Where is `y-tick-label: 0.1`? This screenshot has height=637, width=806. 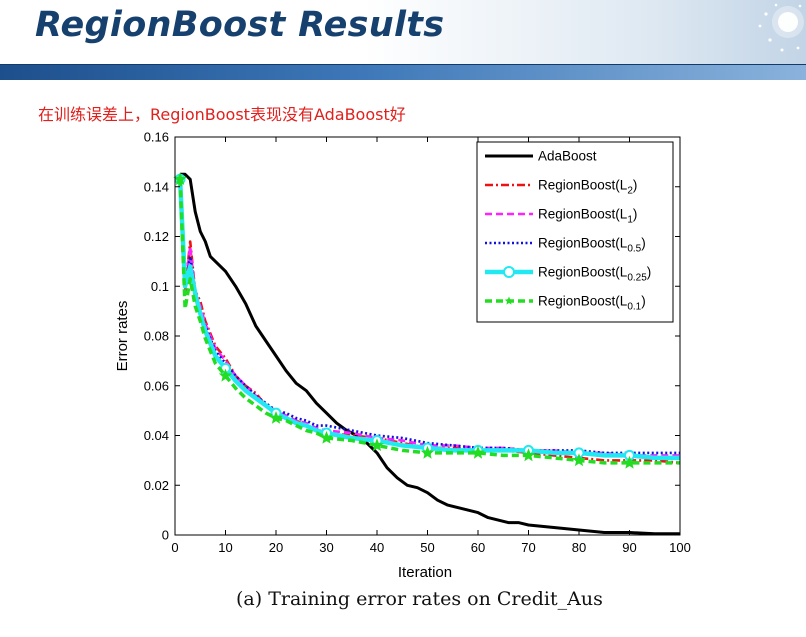 y-tick-label: 0.1 is located at coordinates (160, 286).